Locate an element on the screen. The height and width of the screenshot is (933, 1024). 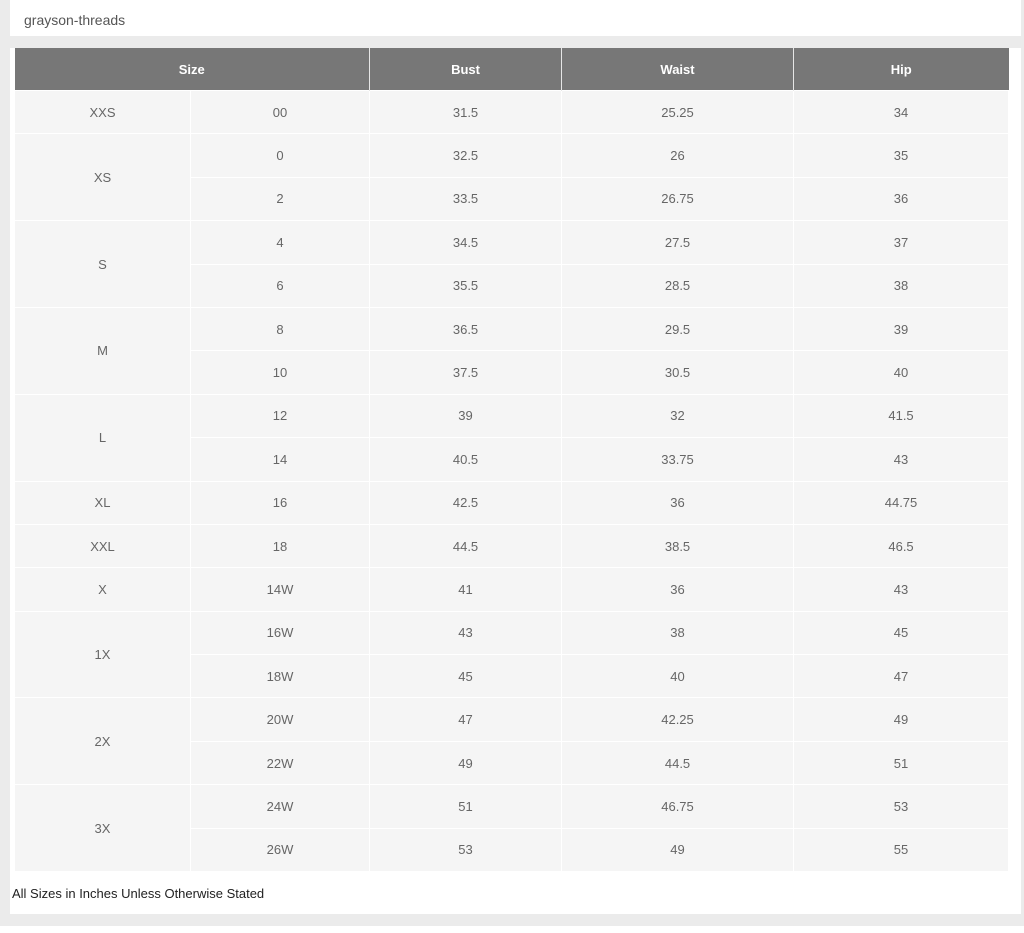
bust-cell: 51 is located at coordinates (466, 806).